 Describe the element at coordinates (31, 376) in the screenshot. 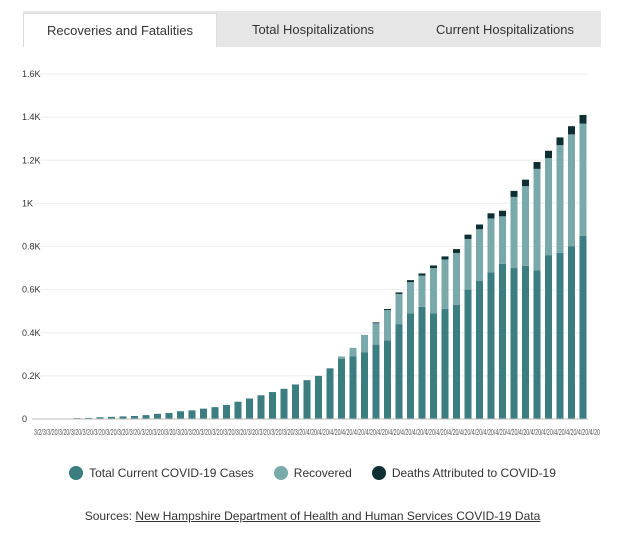

I see `y-tick-label: 0.2K` at that location.